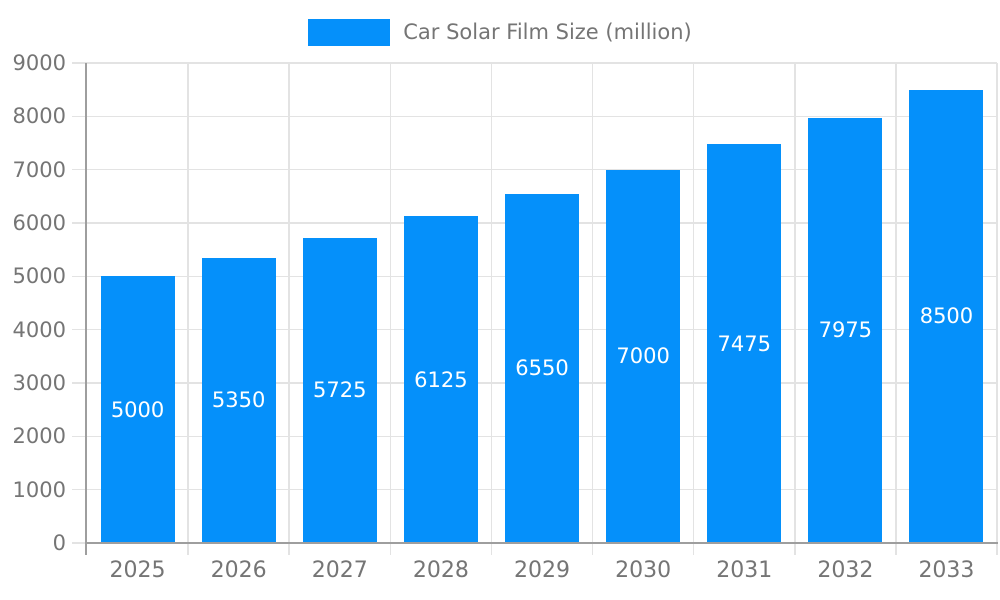  What do you see at coordinates (542, 543) in the screenshot?
I see `x-axis-line` at bounding box center [542, 543].